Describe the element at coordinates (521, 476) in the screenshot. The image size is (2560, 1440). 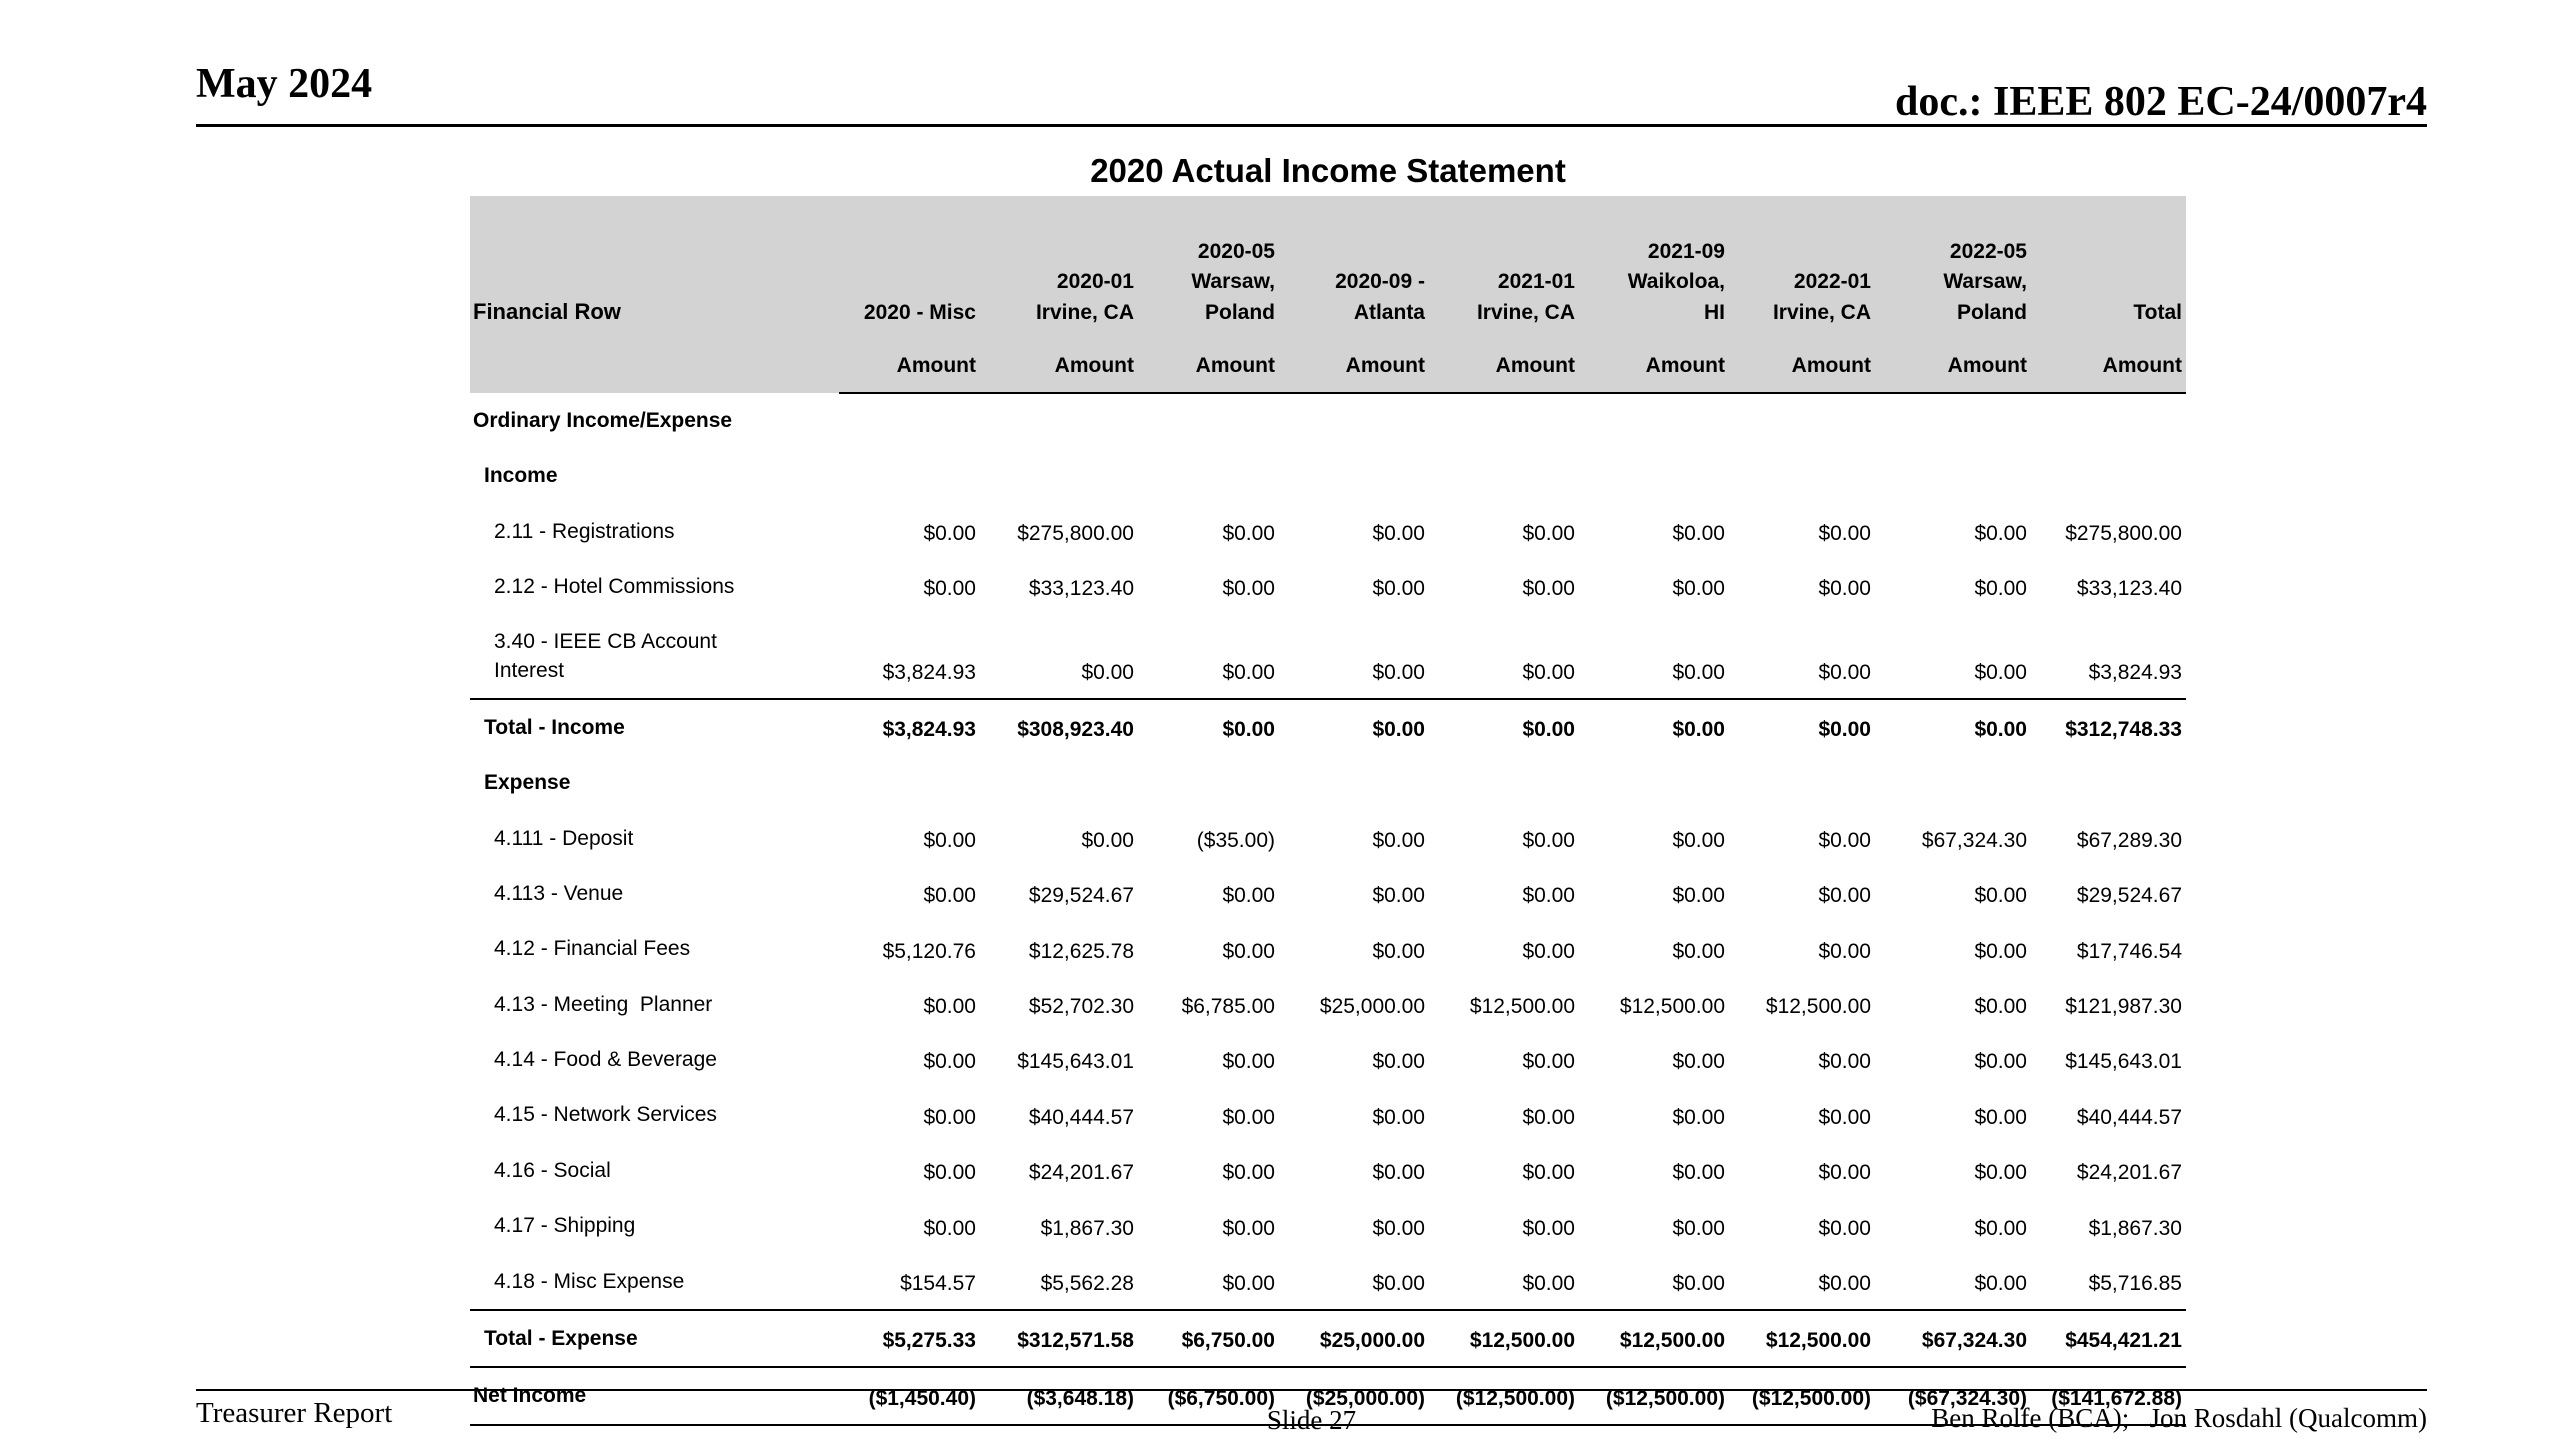
I see `row-label: Income` at that location.